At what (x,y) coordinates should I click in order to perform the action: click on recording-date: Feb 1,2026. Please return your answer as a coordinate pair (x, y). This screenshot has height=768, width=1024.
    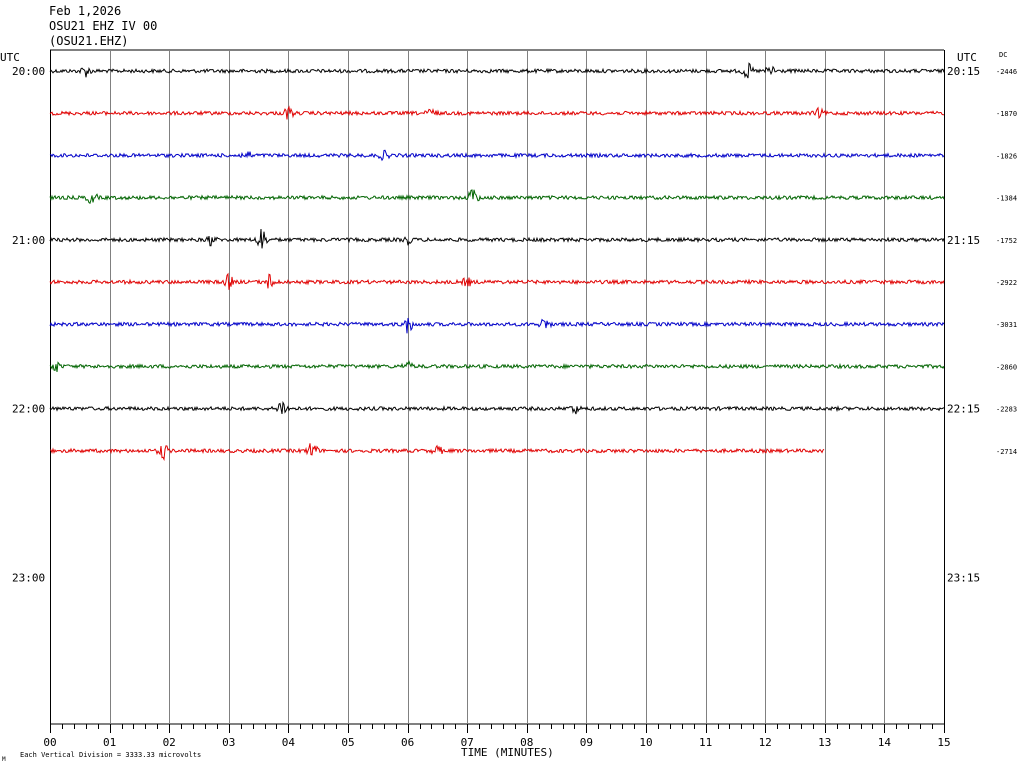
    Looking at the image, I should click on (85, 11).